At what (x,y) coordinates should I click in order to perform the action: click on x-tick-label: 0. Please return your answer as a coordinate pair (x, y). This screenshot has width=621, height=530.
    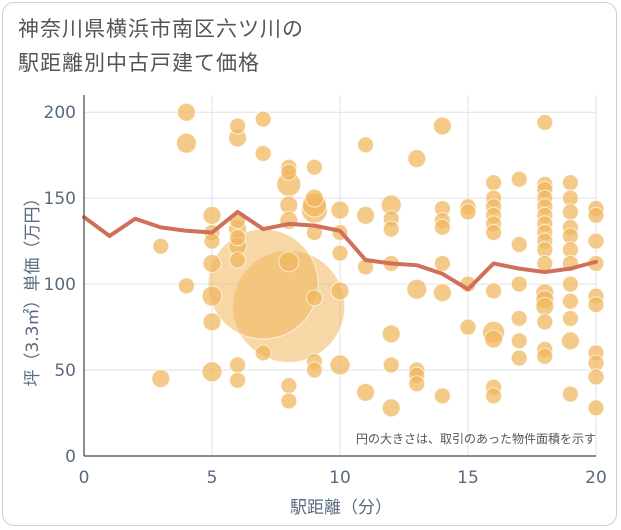
    Looking at the image, I should click on (84, 478).